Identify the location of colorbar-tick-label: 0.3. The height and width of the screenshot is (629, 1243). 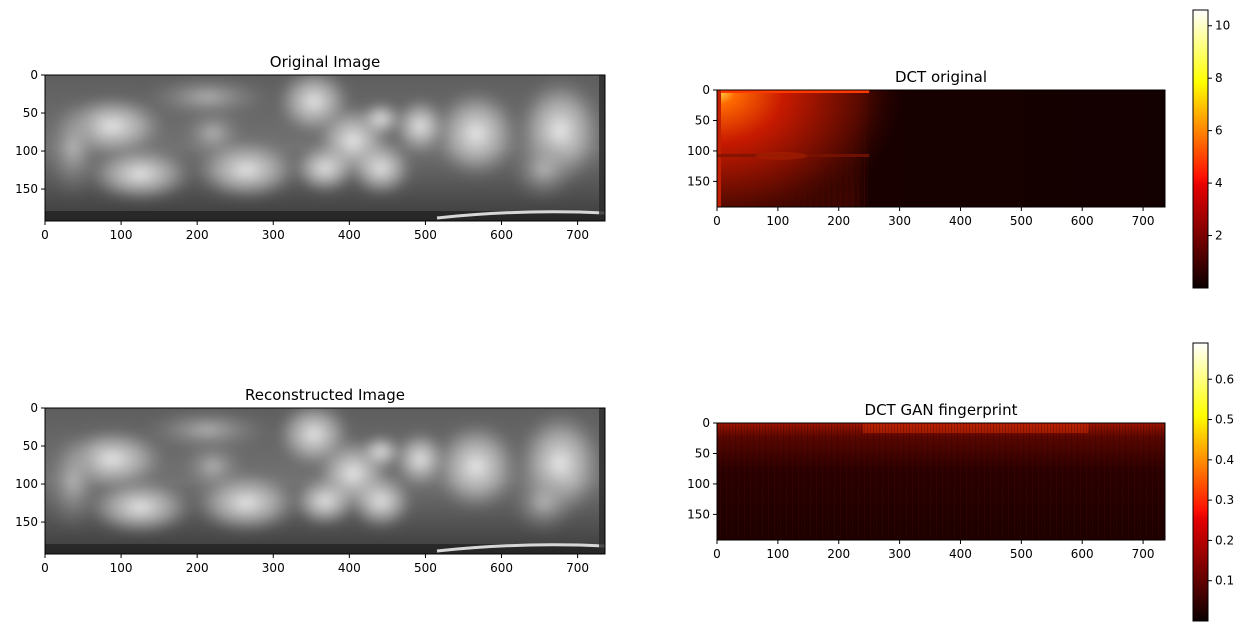
(1224, 500).